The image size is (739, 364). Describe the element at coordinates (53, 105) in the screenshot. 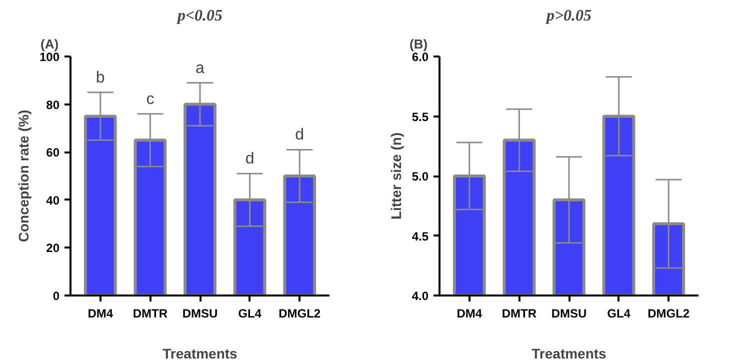

I see `y-tick-label: 80` at that location.